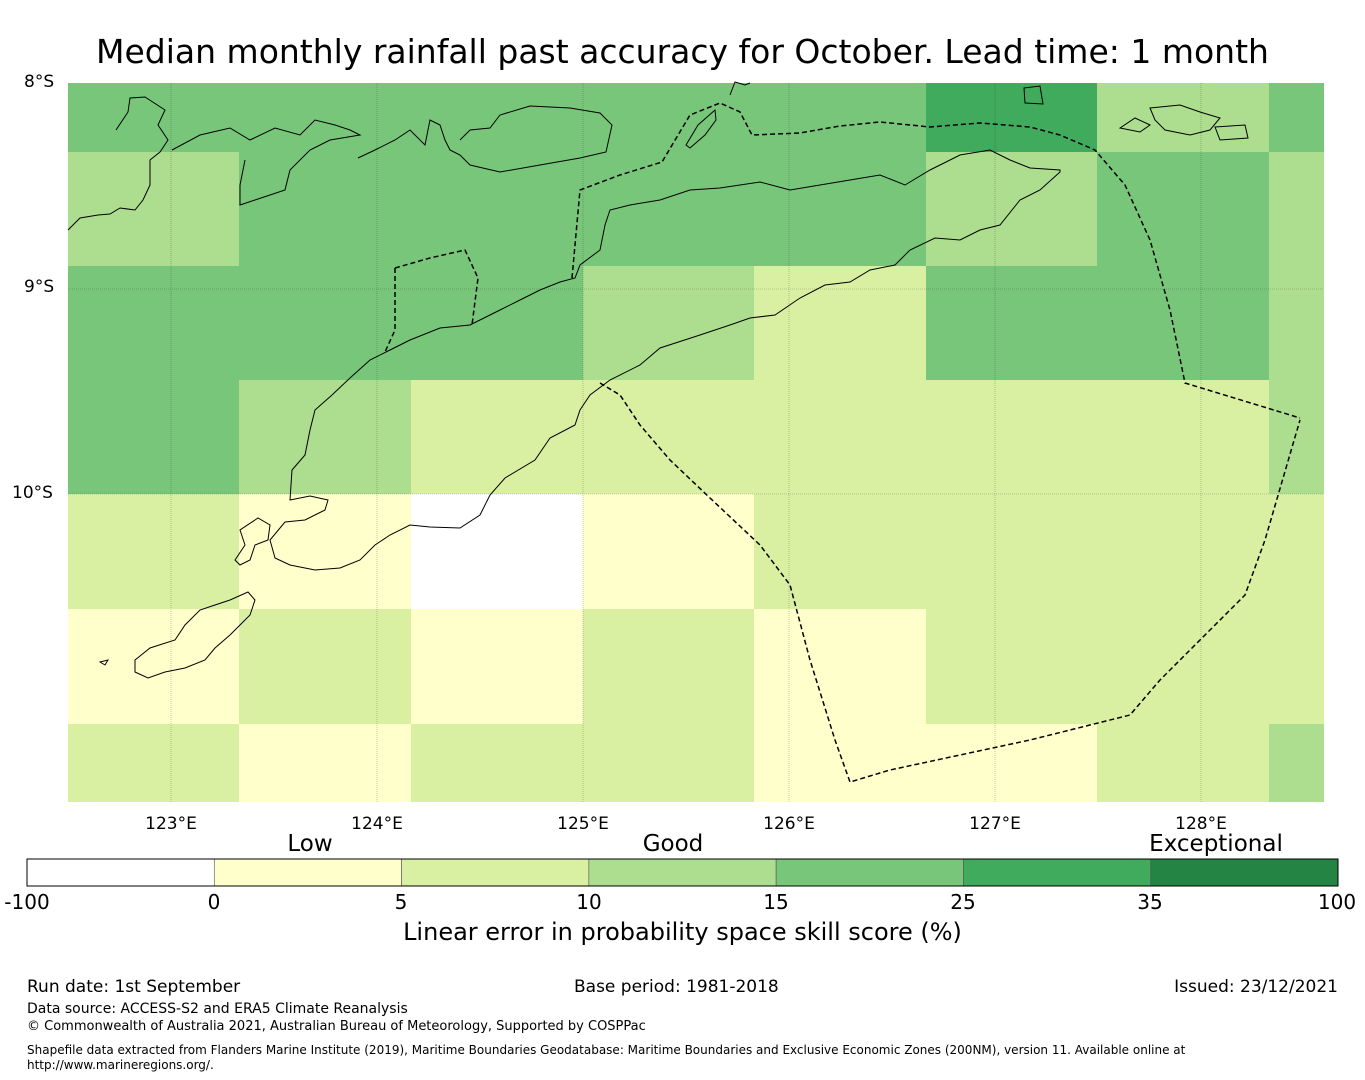 Image resolution: width=1365 pixels, height=1080 pixels. Describe the element at coordinates (252, 541) in the screenshot. I see `coastline-rote` at that location.